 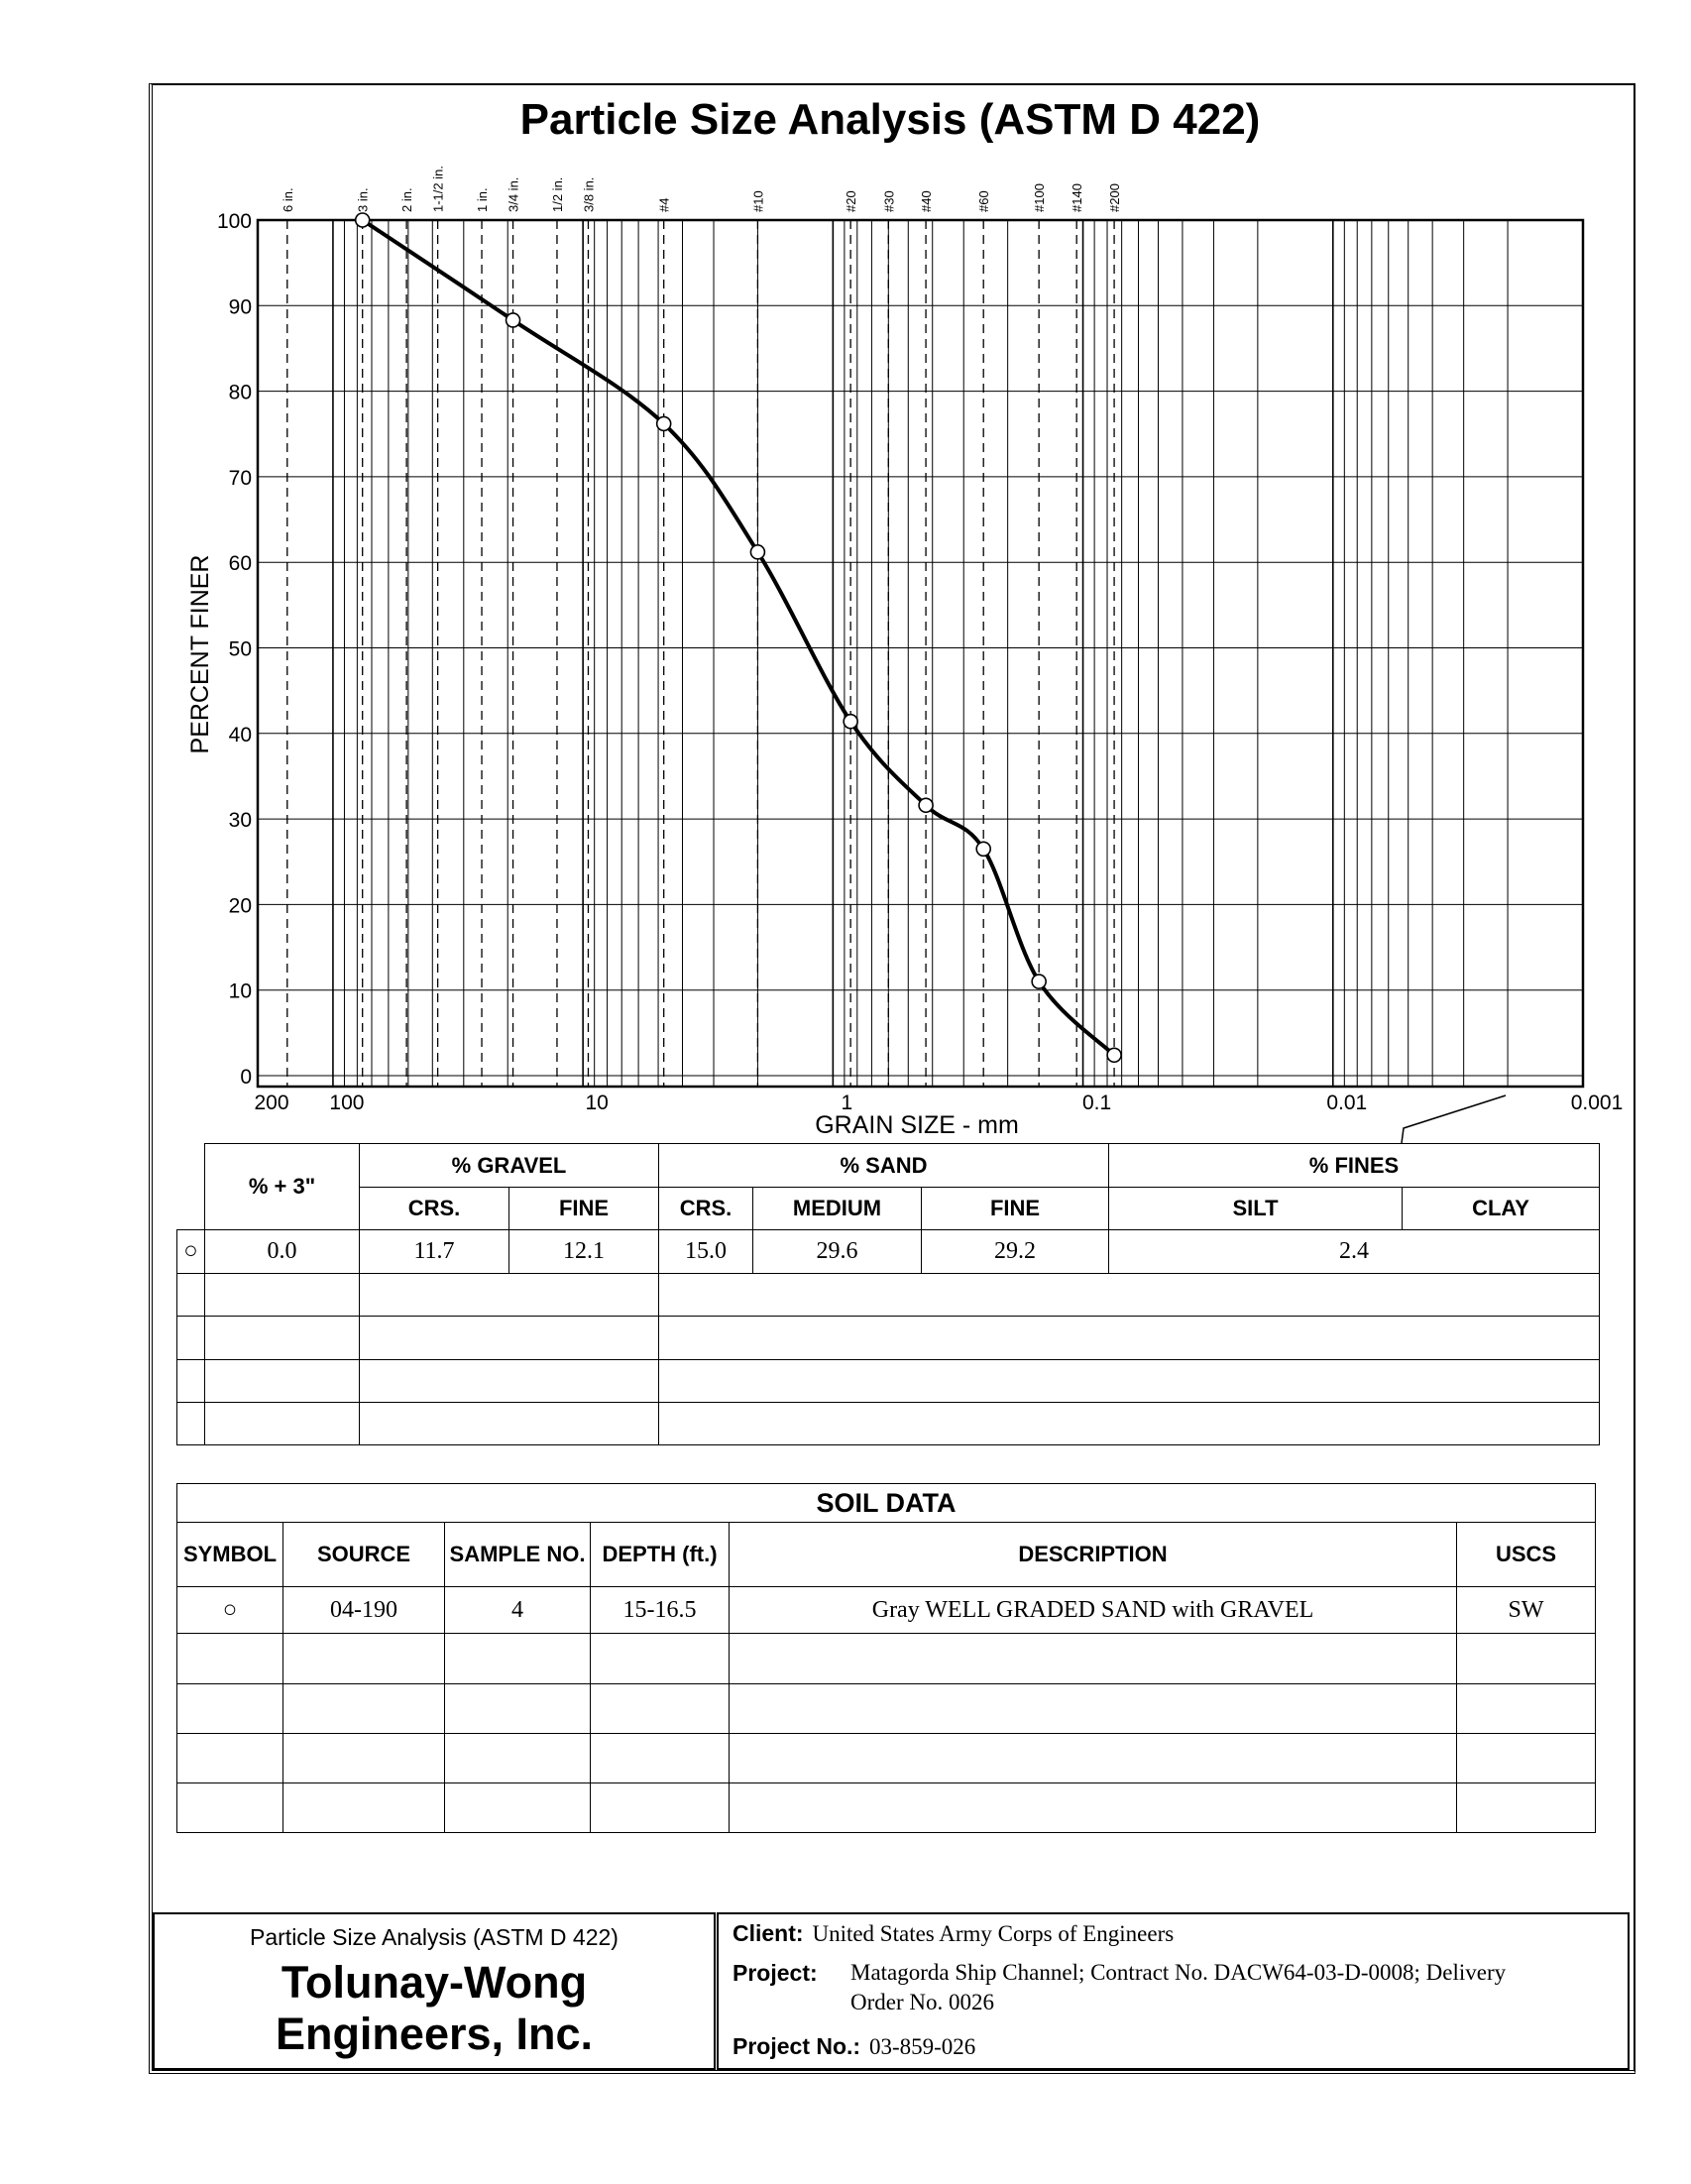 What do you see at coordinates (434, 1937) in the screenshot?
I see `report-name: Particle Size Analysis (ASTM D 422)` at bounding box center [434, 1937].